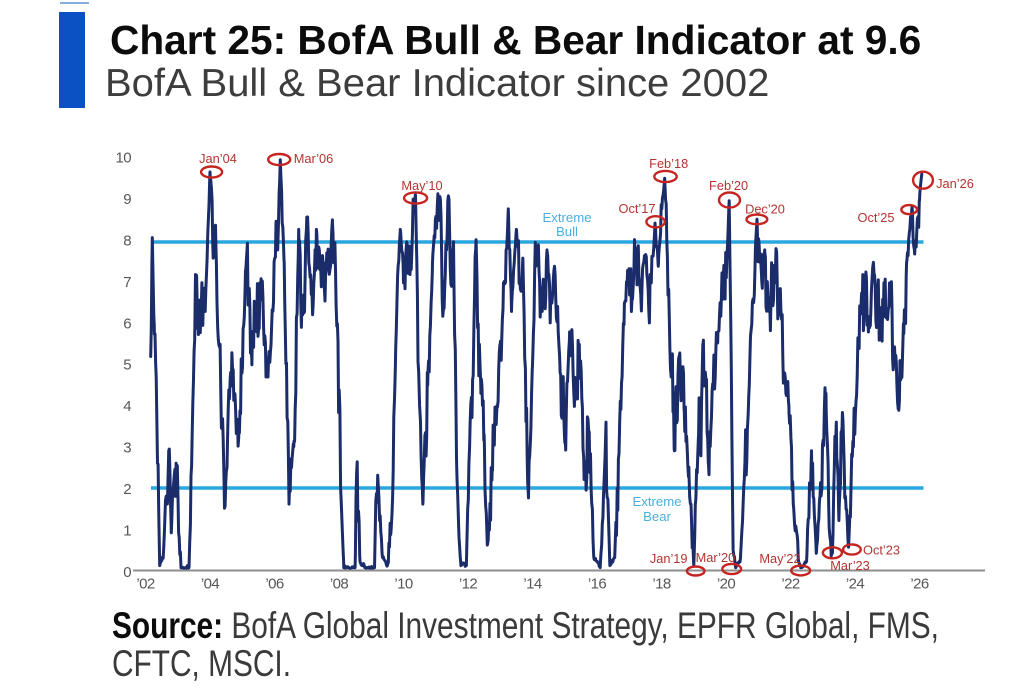  I want to click on svg-text: ’08, so click(339, 584).